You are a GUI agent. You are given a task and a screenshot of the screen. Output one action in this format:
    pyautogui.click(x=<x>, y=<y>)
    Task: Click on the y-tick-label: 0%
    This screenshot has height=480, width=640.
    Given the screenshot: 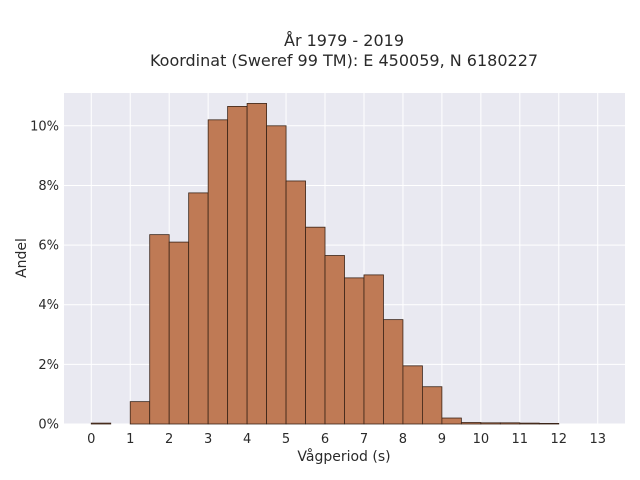 What is the action you would take?
    pyautogui.click(x=48, y=425)
    